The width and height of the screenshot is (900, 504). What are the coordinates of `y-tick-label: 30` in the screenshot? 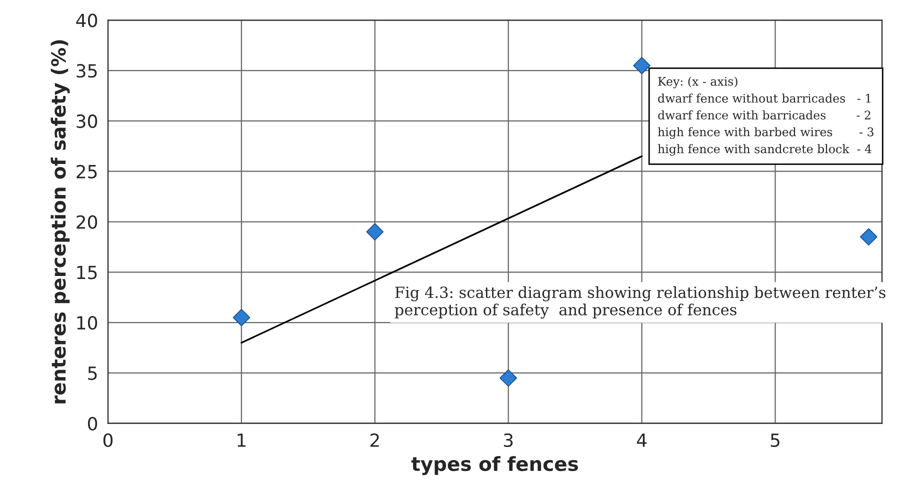 It's located at (87, 121).